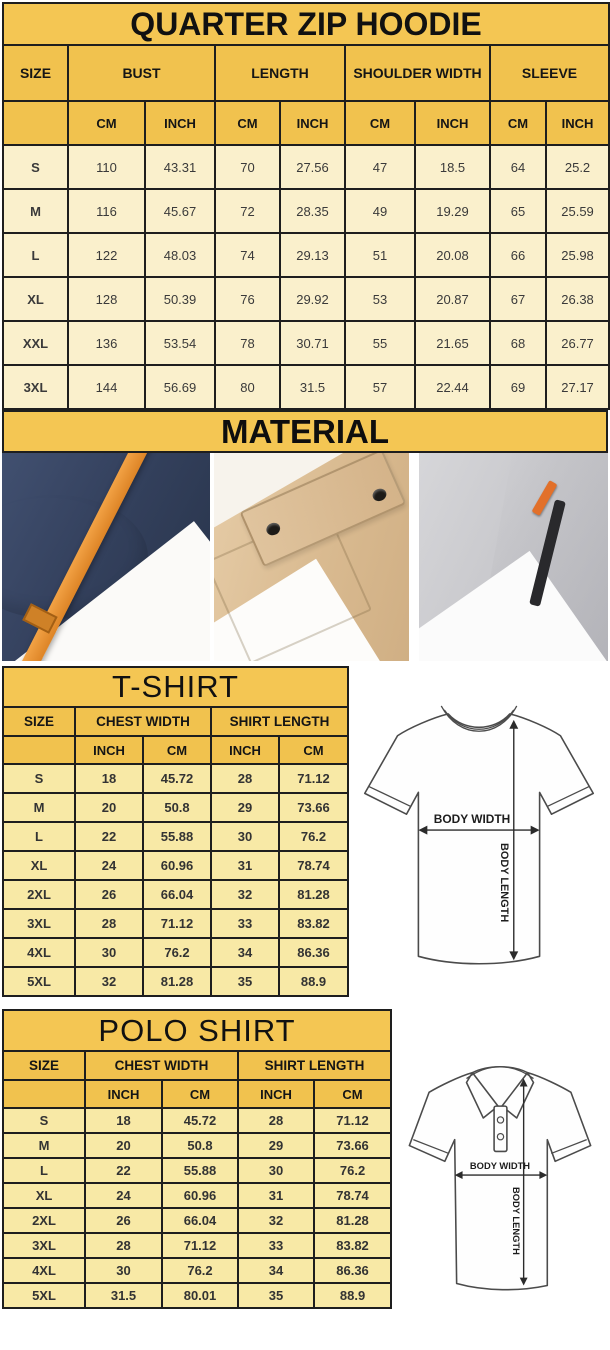 The width and height of the screenshot is (610, 1350). What do you see at coordinates (109, 807) in the screenshot?
I see `value-cell: 20` at bounding box center [109, 807].